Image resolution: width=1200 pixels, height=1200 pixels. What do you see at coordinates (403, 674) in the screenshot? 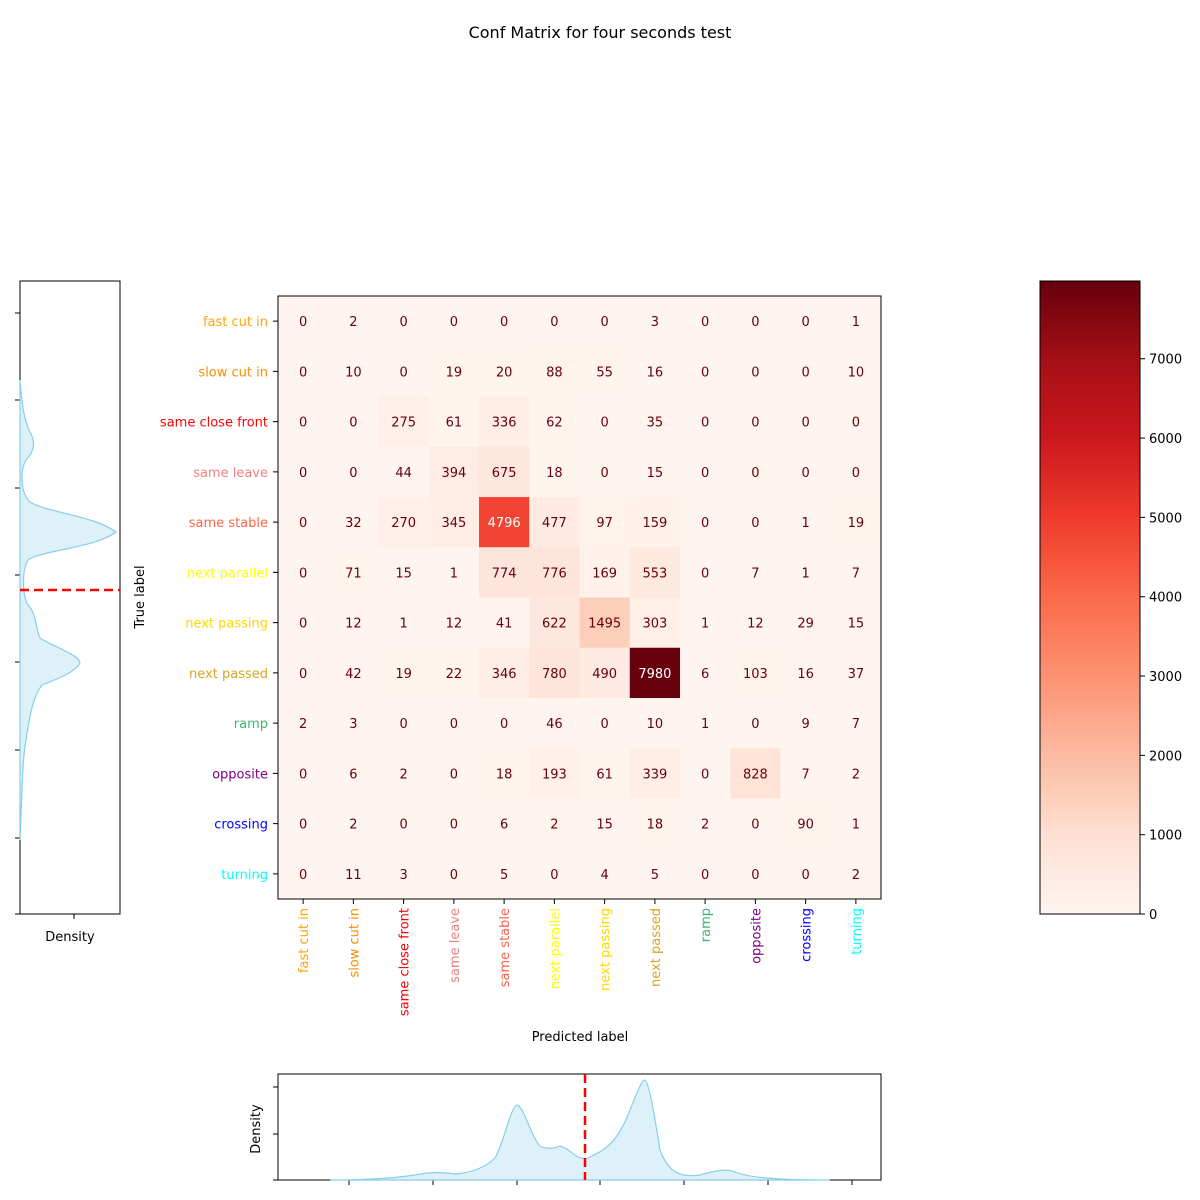
I see `cell-value: 19` at bounding box center [403, 674].